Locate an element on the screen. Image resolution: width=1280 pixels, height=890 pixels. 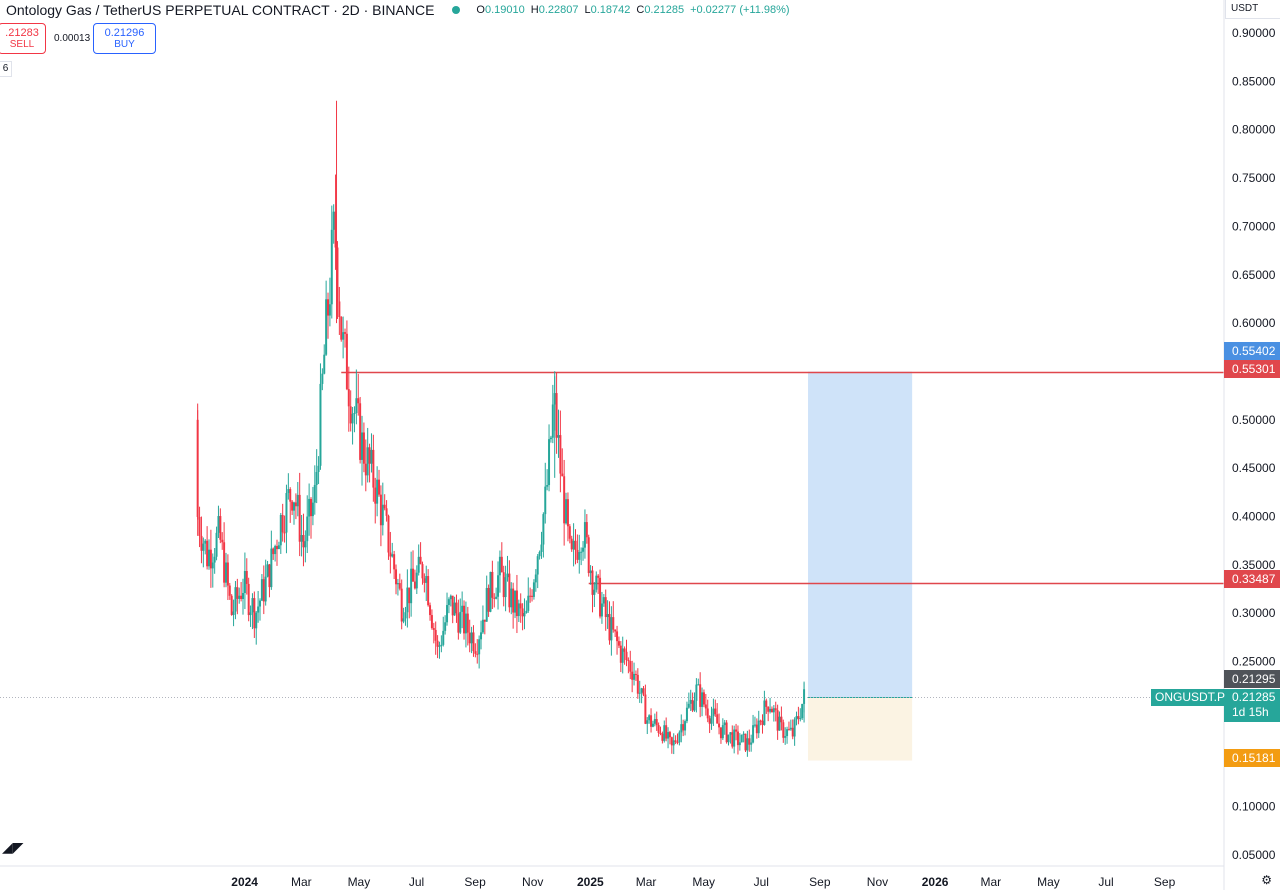
ohlc-open: O0.19010 is located at coordinates (500, 10).